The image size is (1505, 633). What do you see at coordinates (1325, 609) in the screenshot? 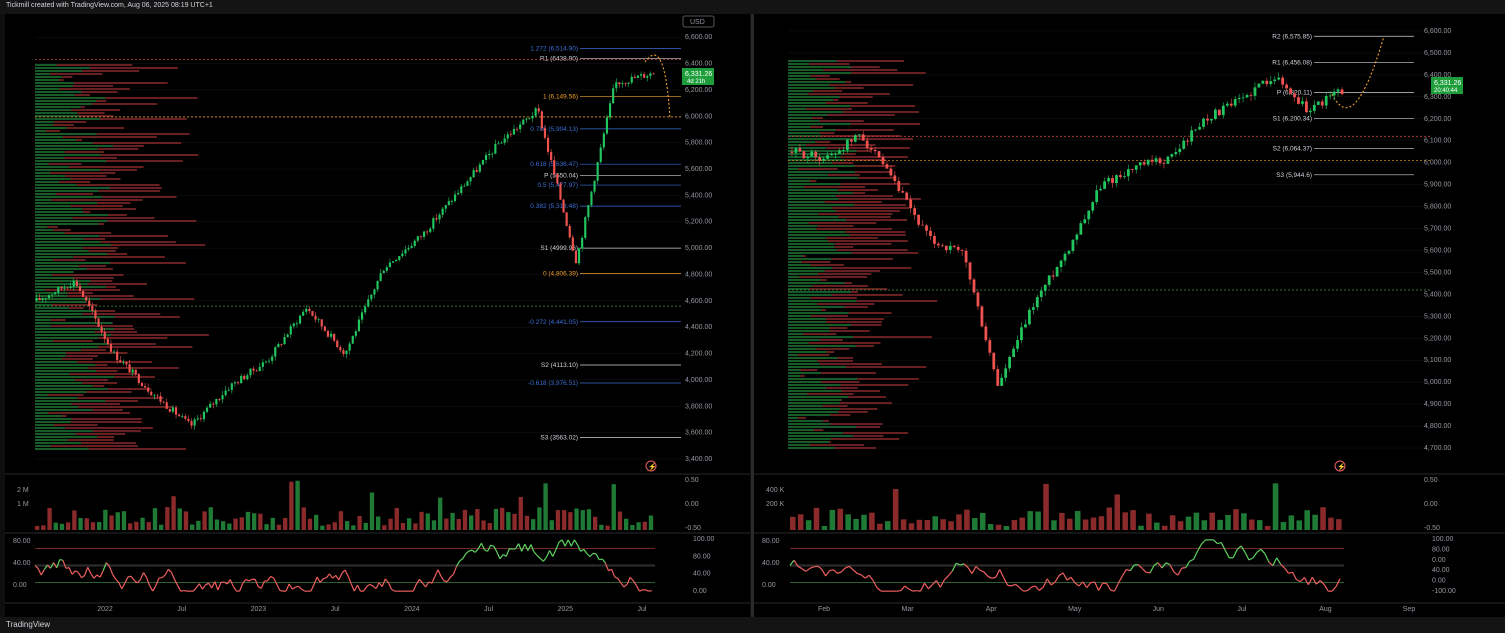
I see `R-x-tick: Aug` at bounding box center [1325, 609].